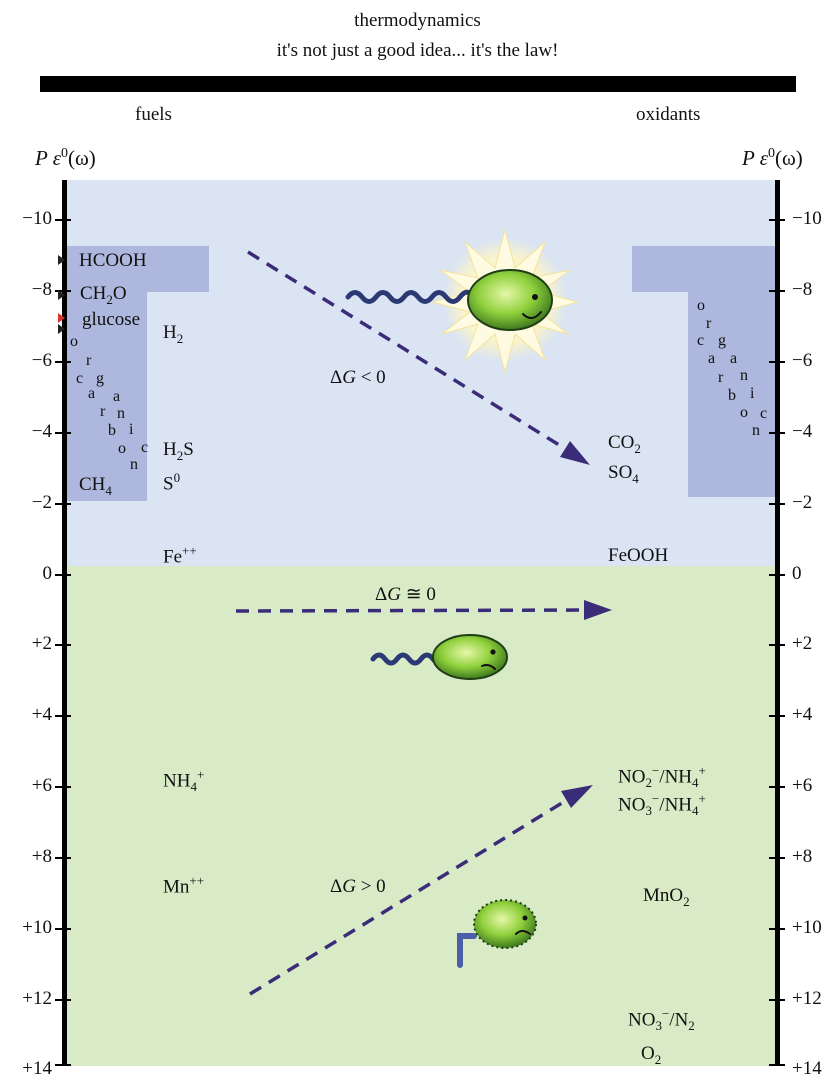 This screenshot has width=835, height=1085. I want to click on fuels-header: fuels, so click(153, 114).